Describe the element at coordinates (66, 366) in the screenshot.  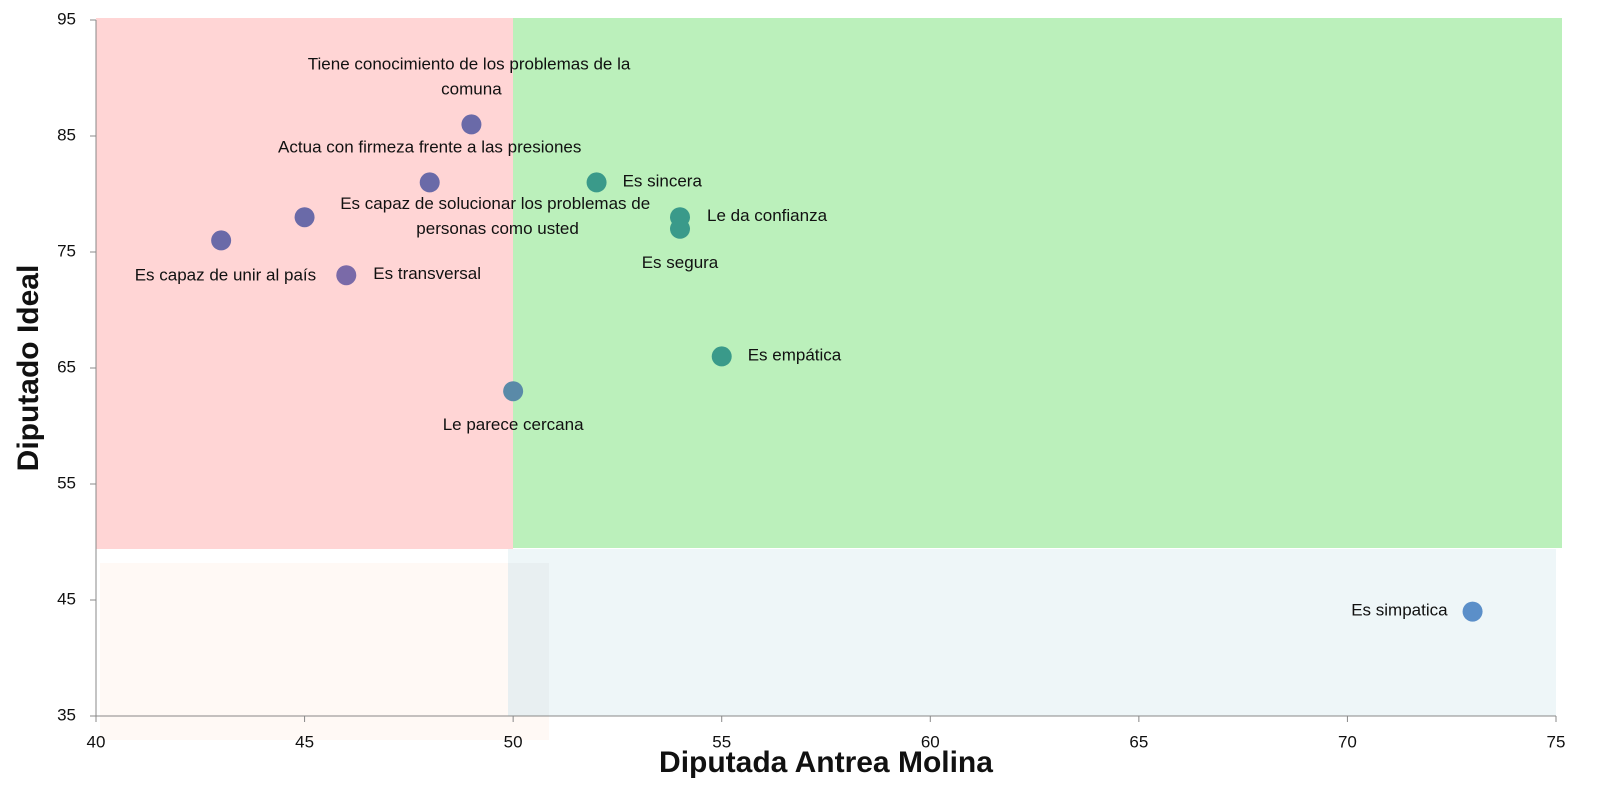
I see `y-tick-label: 65` at that location.